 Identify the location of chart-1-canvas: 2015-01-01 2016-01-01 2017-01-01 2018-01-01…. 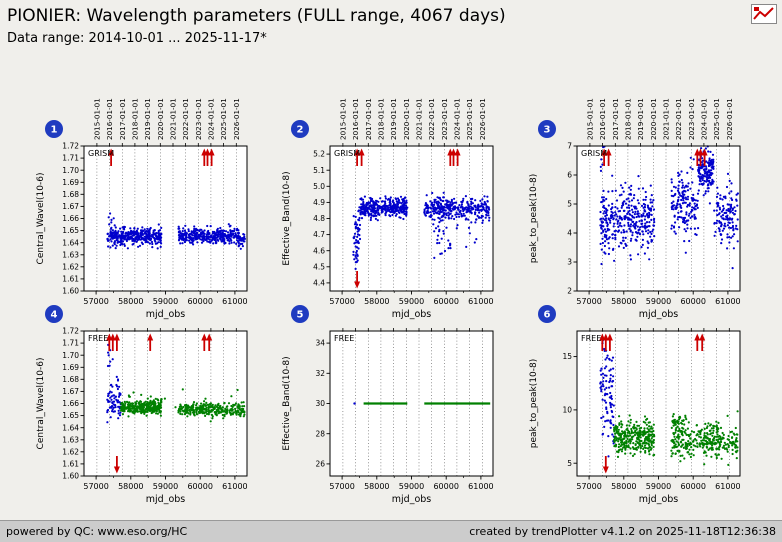
(142, 209).